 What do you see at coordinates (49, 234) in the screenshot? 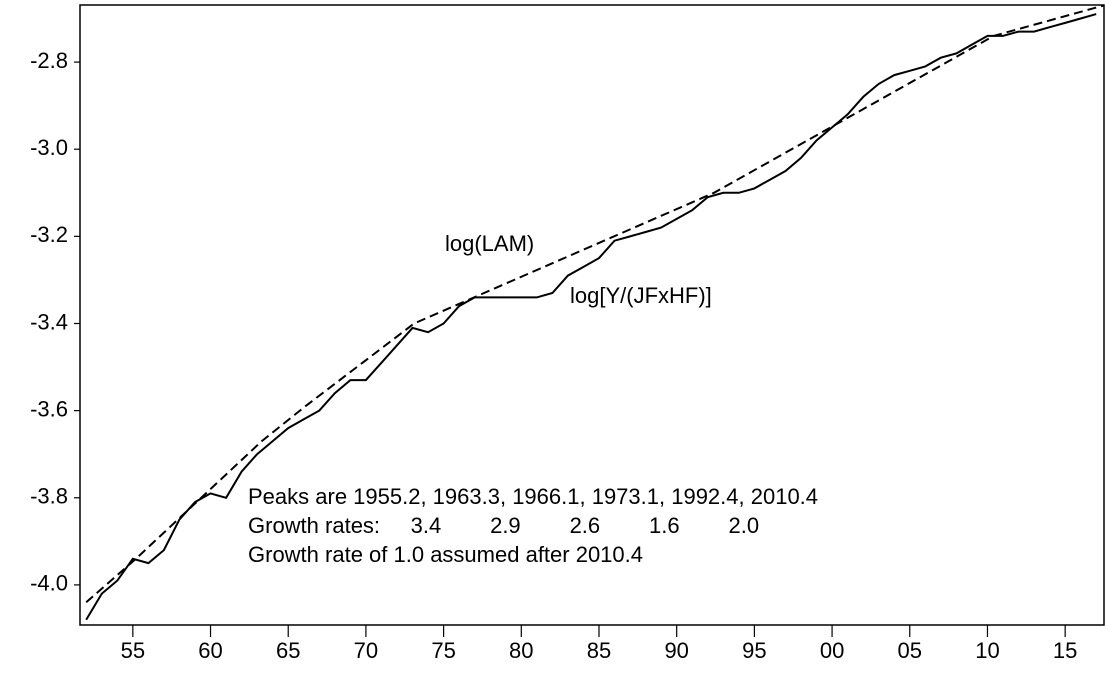
I see `y-tick-label: -3.2` at bounding box center [49, 234].